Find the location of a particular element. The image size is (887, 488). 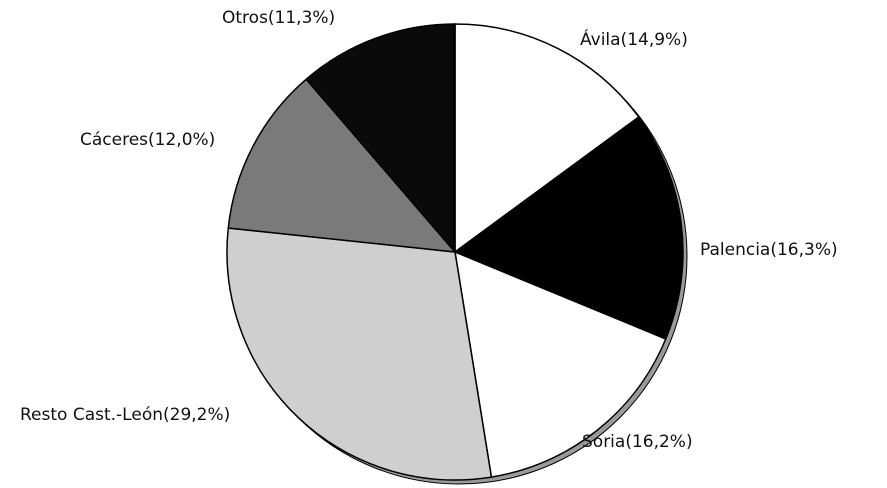

slice-label: Soria(16,2%) is located at coordinates (637, 442).